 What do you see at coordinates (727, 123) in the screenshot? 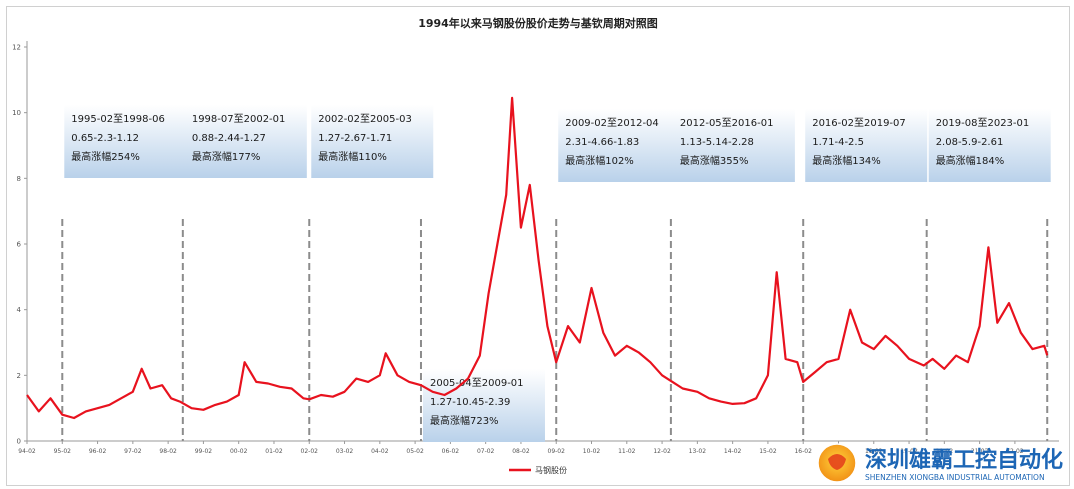
I see `annotation-line: 2012-05至2016-01` at bounding box center [727, 123].